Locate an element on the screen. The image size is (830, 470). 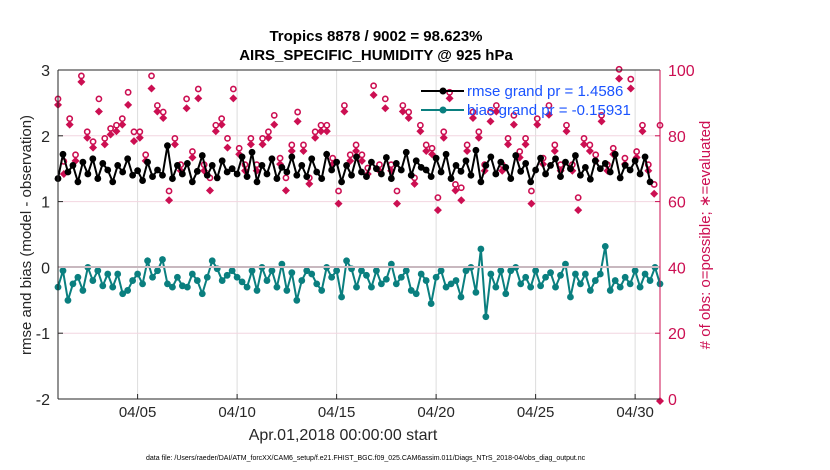
chart-title: Tropics 8878 / 9002 = 98.623% is located at coordinates (375, 36).